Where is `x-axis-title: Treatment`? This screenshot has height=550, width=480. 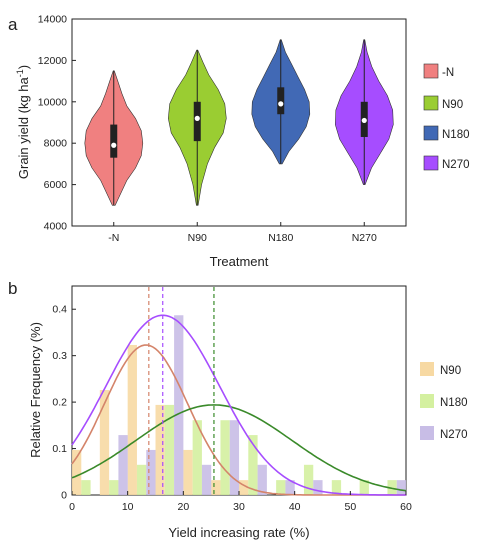
x-axis-title: Treatment is located at coordinates (239, 261).